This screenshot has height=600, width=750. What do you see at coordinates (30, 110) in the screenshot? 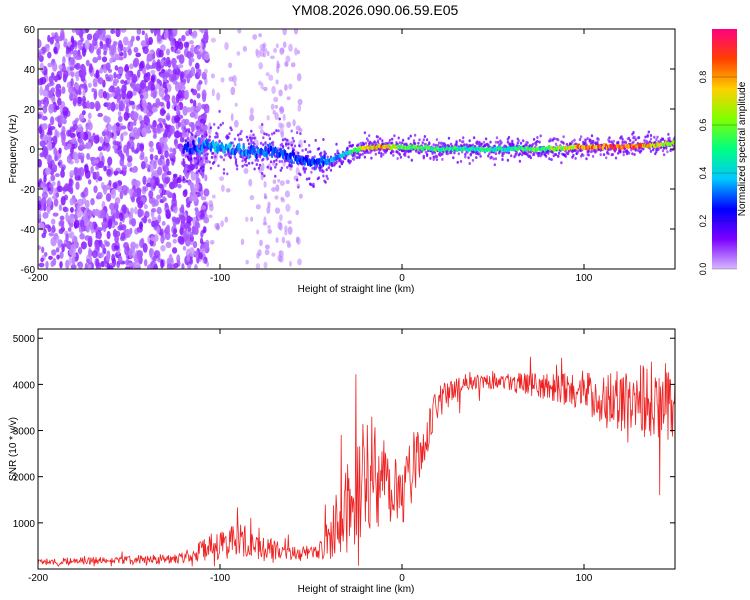
I see `y-tick-label: 20` at bounding box center [30, 110].